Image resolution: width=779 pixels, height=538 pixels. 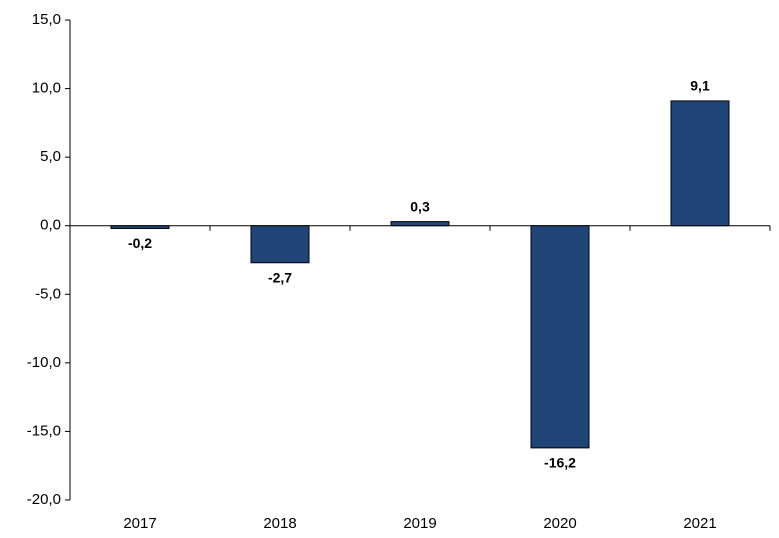 What do you see at coordinates (44, 430) in the screenshot?
I see `y-tick-label: -15,0` at bounding box center [44, 430].